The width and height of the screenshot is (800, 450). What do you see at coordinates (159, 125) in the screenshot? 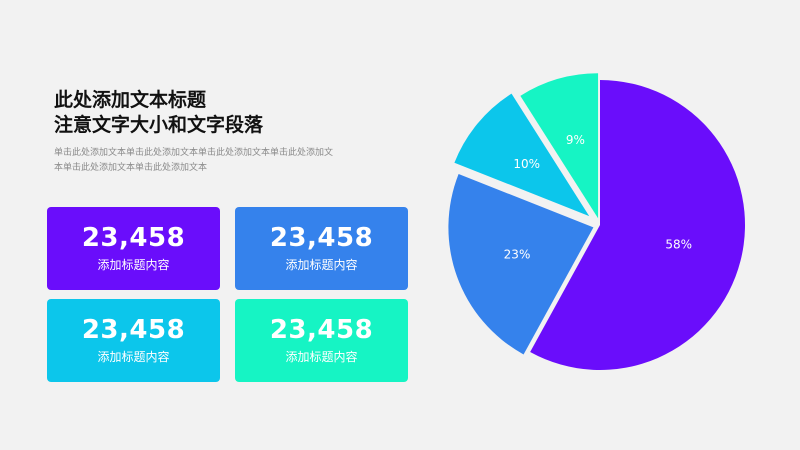
I see `title-line-2: 注意文字大小和文字段落` at bounding box center [159, 125].